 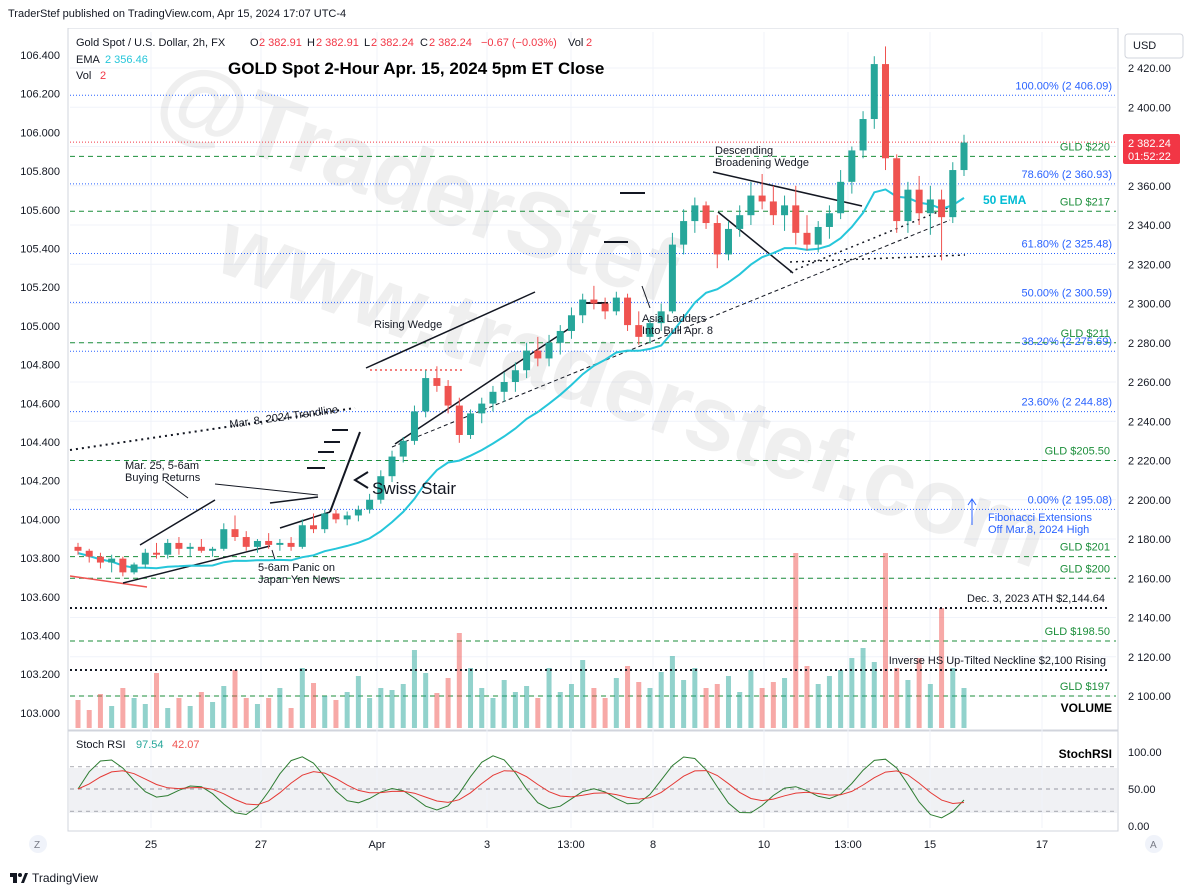 I want to click on x-tick: 10, so click(x=764, y=845).